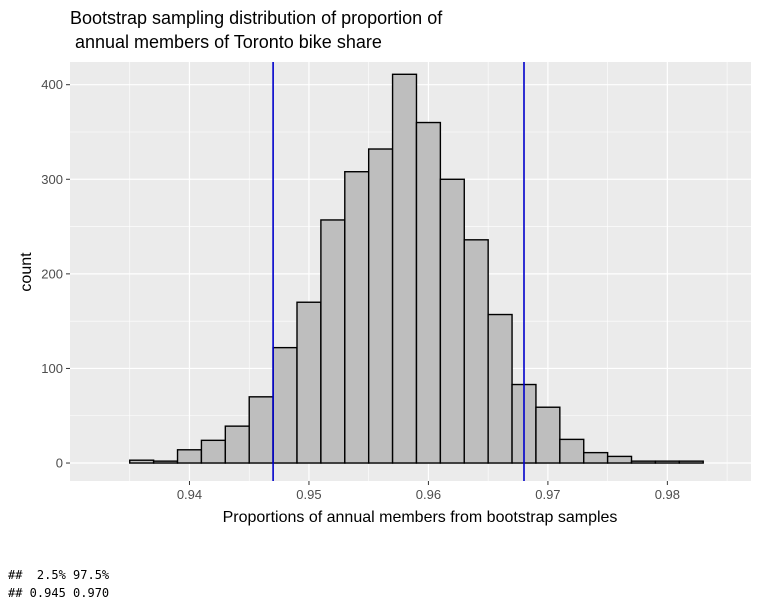 This screenshot has width=773, height=611. Describe the element at coordinates (26, 272) in the screenshot. I see `y-axis-title: count` at that location.